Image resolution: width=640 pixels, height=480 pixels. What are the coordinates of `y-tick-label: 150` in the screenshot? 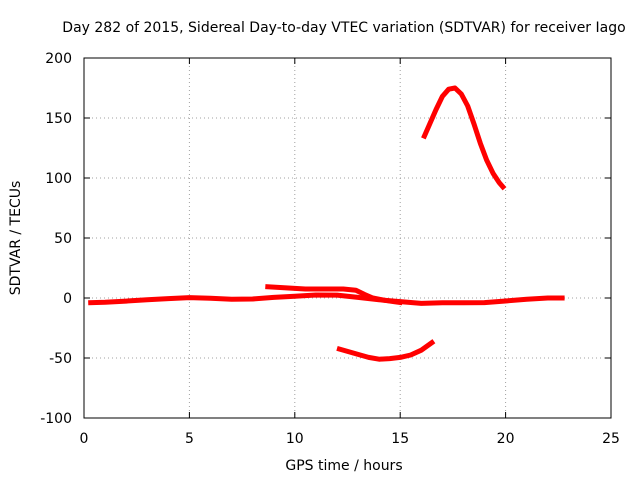 It's located at (58, 119).